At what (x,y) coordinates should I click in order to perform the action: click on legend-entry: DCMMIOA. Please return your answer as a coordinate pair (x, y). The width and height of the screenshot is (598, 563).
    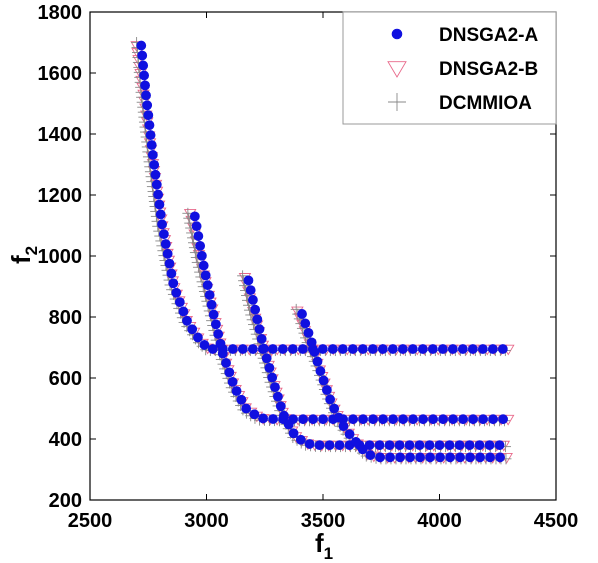
    Looking at the image, I should click on (460, 103).